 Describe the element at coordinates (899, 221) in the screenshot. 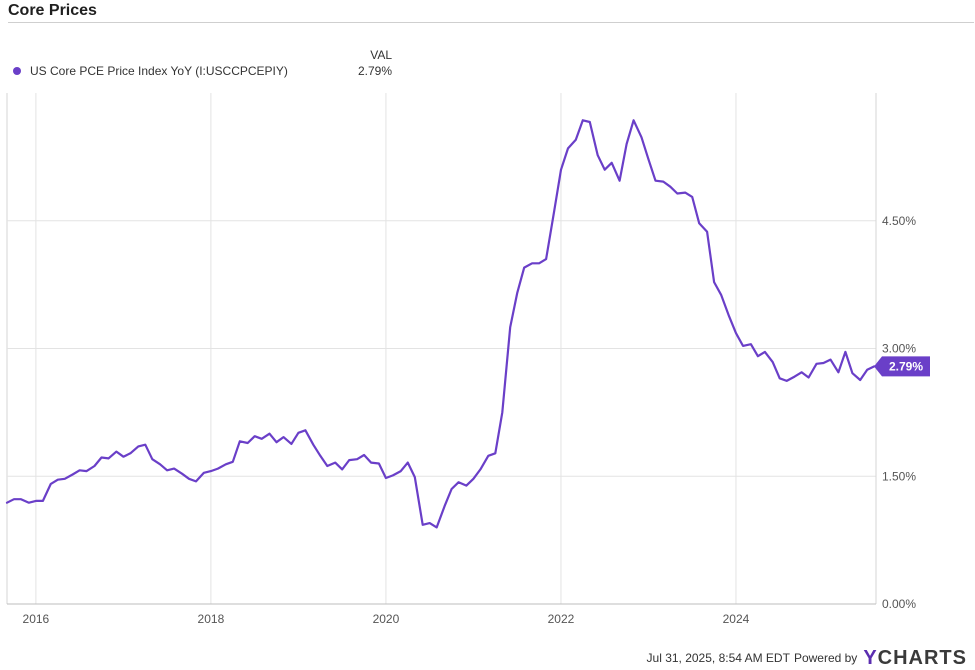

I see `y-tick-label: 4.50%` at that location.